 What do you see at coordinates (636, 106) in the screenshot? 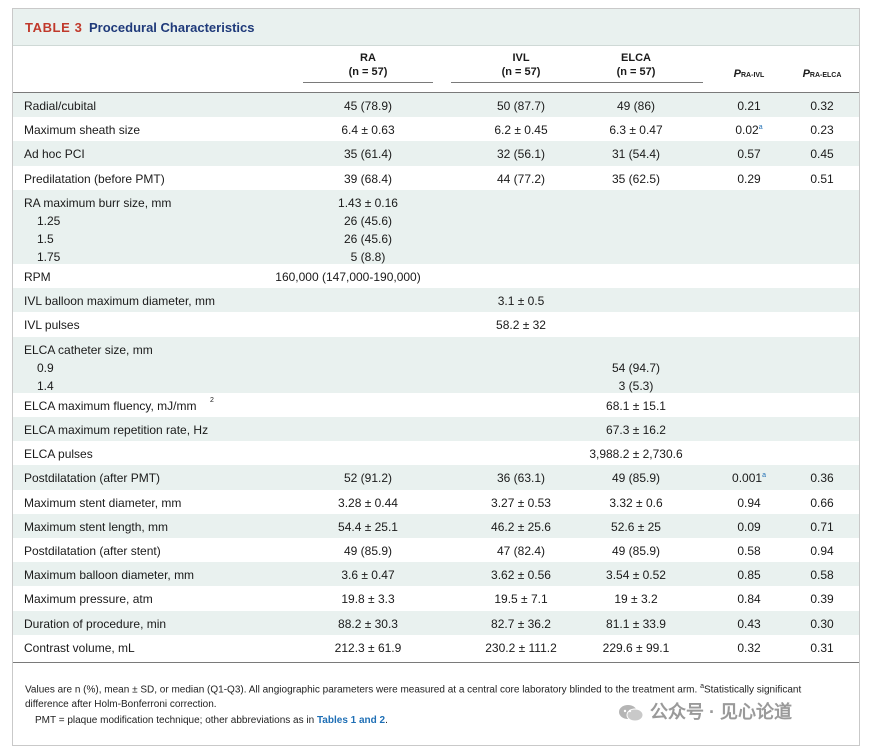
I see `cell-elca: 49 (86)` at bounding box center [636, 106].